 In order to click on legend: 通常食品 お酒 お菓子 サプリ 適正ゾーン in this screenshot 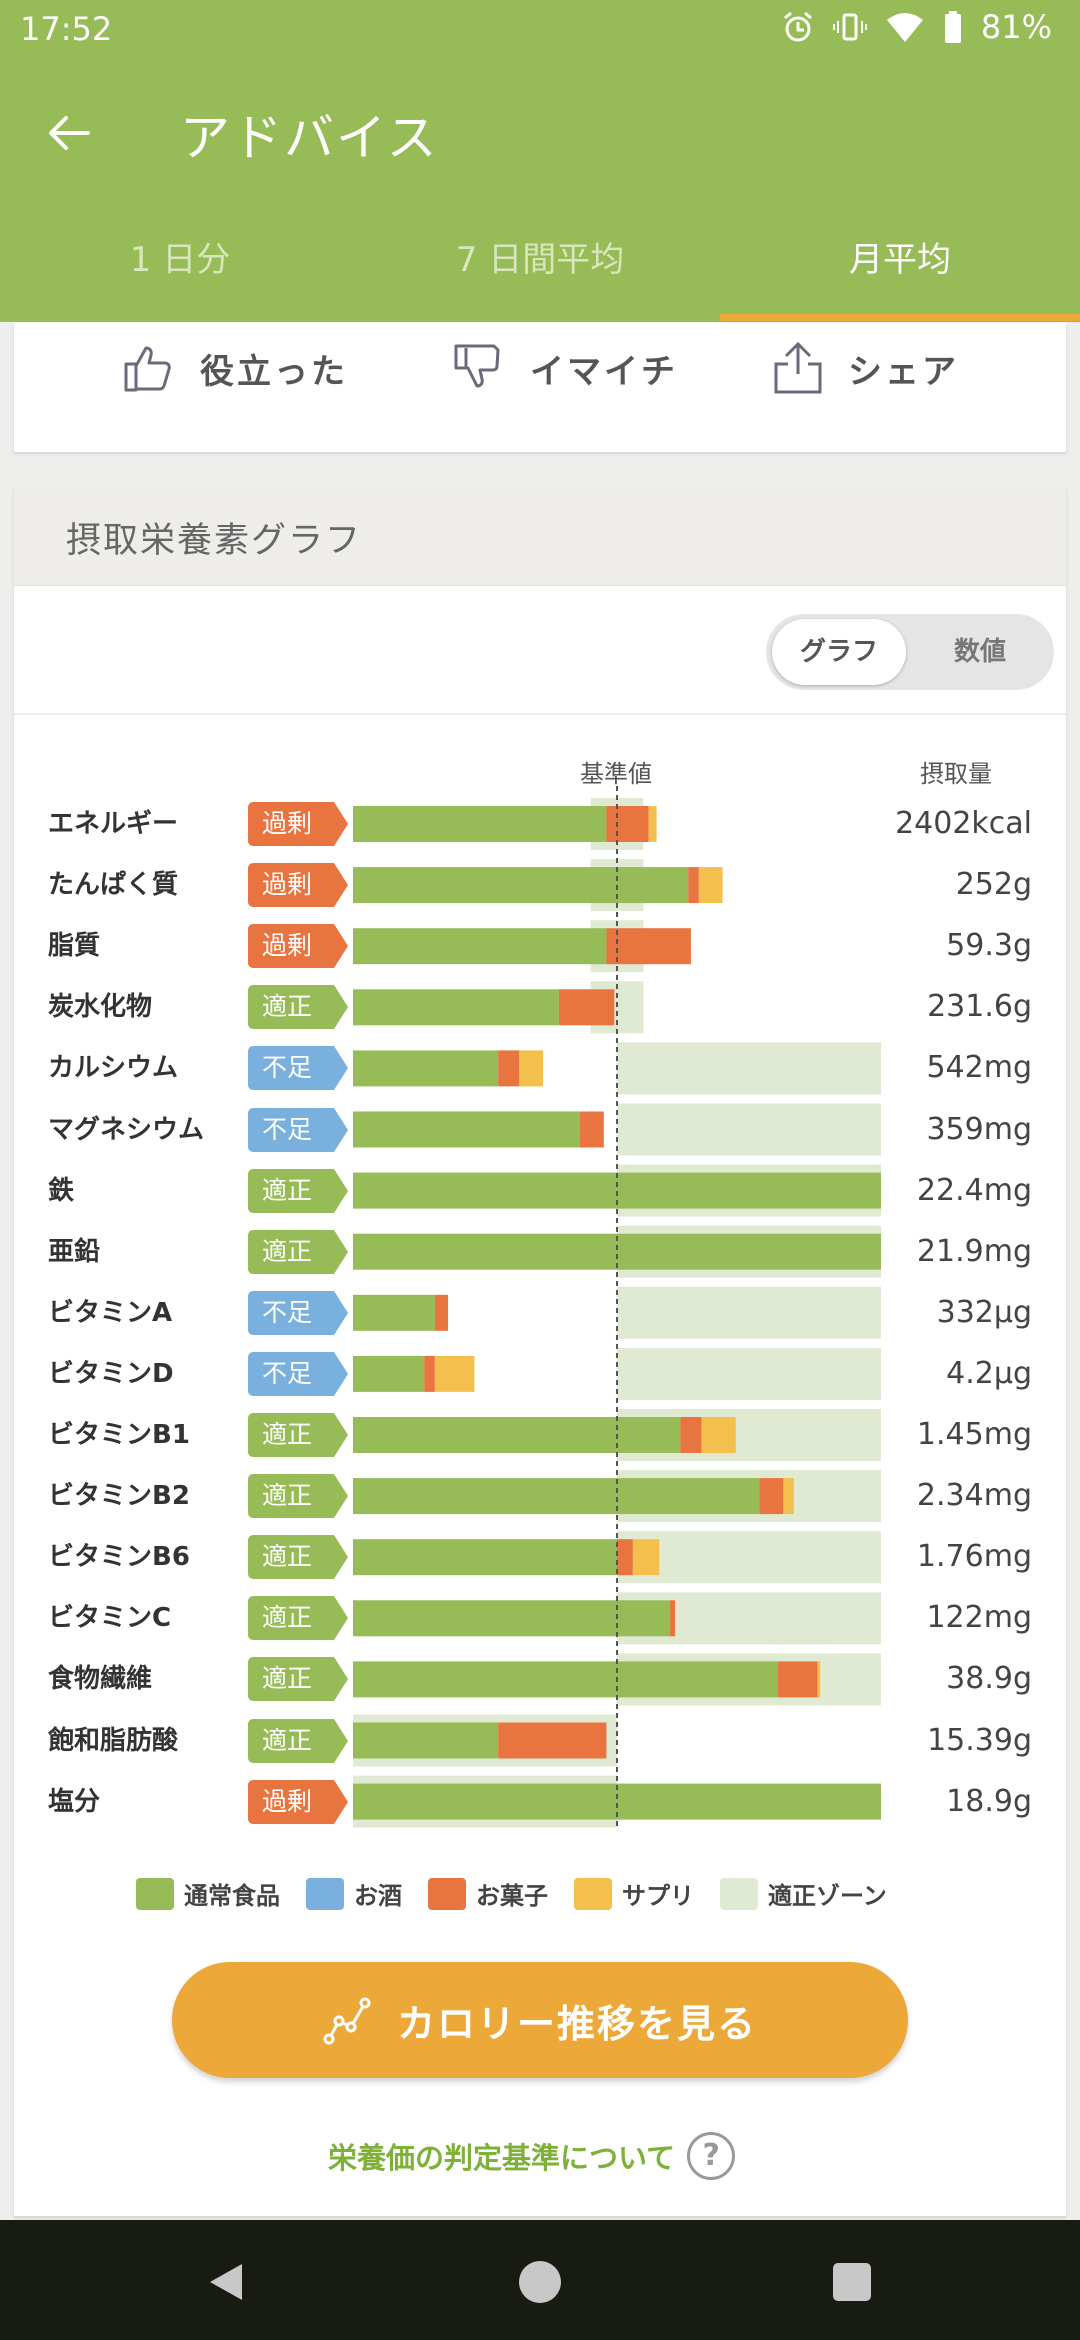, I will do `click(511, 1893)`.